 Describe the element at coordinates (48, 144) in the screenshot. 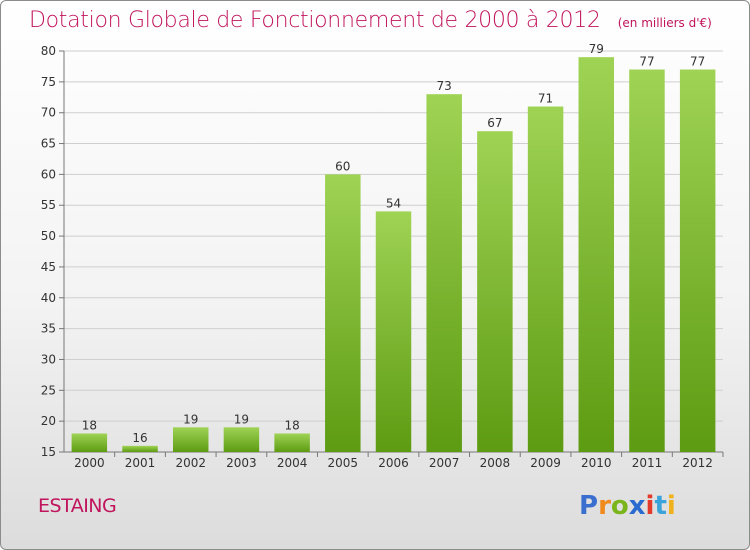

I see `y-tick-label: 65` at that location.